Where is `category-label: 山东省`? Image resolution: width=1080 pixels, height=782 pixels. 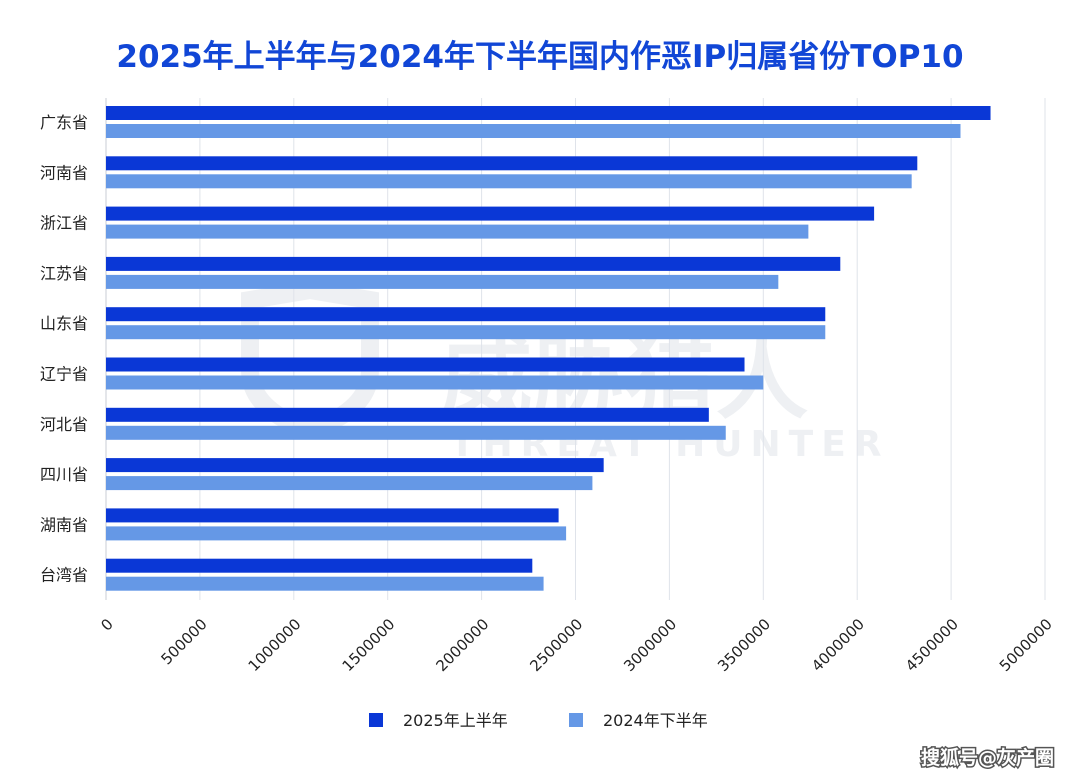
category-label: 山东省 is located at coordinates (64, 323).